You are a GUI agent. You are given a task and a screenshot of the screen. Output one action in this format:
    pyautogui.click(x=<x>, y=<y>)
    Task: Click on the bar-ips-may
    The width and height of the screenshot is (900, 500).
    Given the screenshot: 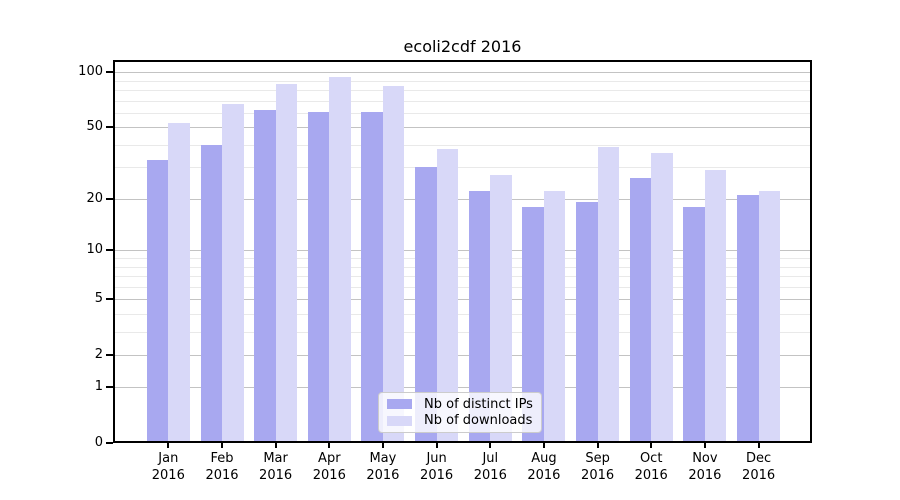 What is the action you would take?
    pyautogui.click(x=372, y=277)
    